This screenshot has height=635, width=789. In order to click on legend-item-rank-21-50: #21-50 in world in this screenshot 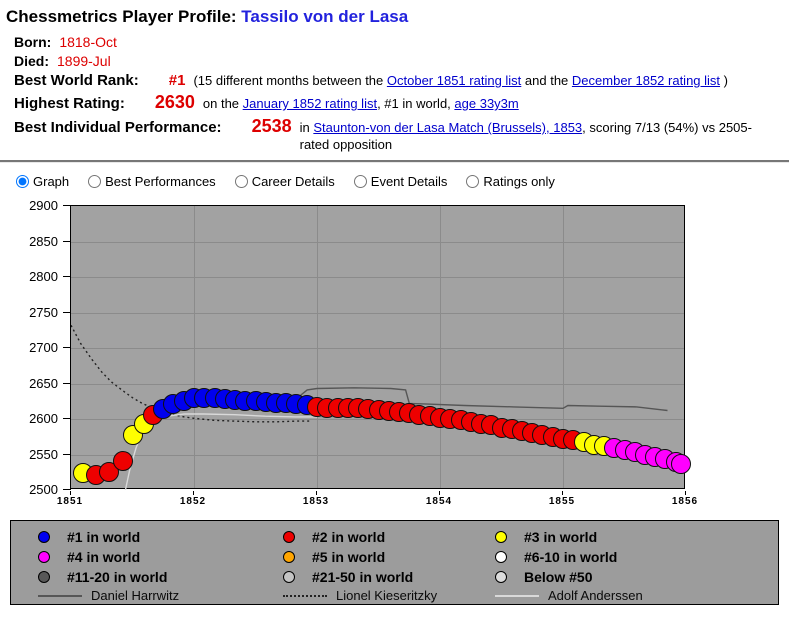, I will do `click(389, 577)`.